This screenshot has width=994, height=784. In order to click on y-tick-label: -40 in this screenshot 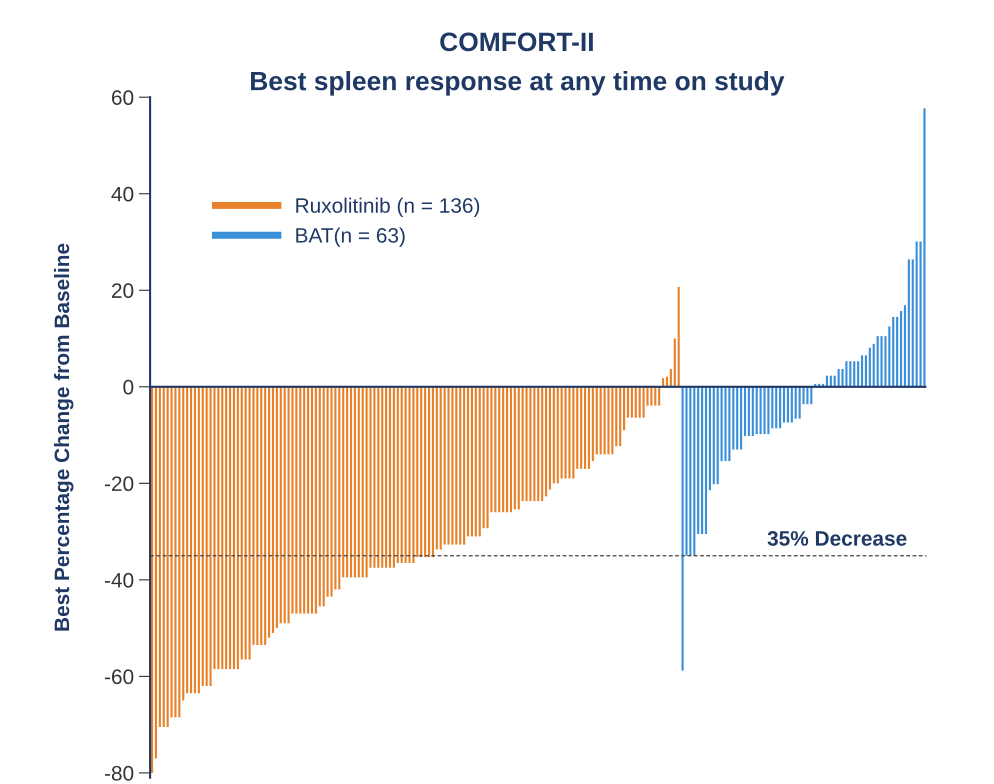, I will do `click(119, 580)`.